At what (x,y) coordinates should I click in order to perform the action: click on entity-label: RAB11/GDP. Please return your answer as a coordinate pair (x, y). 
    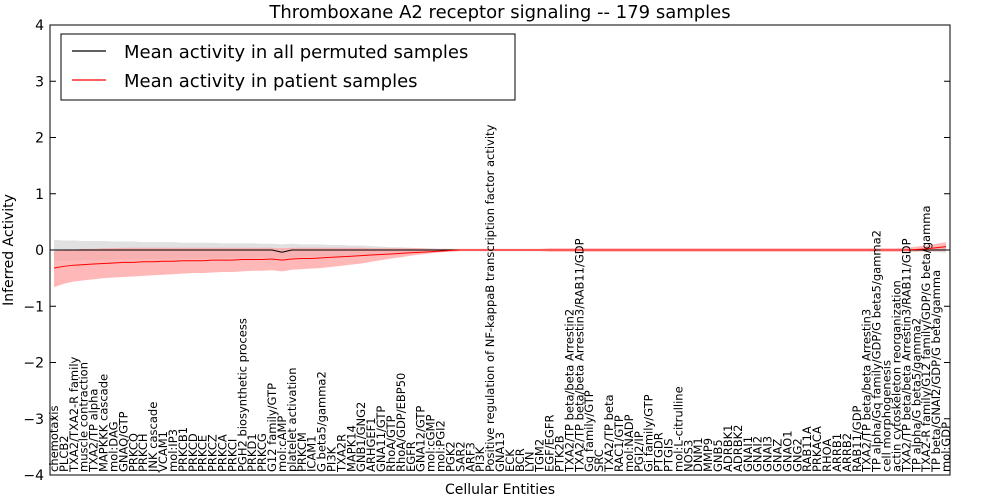
    Looking at the image, I should click on (857, 438).